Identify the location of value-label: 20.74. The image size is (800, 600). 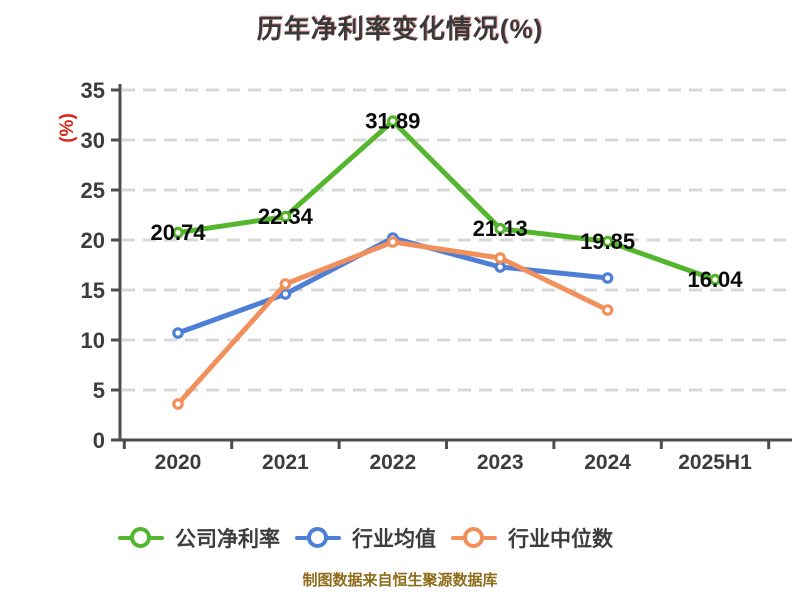
(178, 232).